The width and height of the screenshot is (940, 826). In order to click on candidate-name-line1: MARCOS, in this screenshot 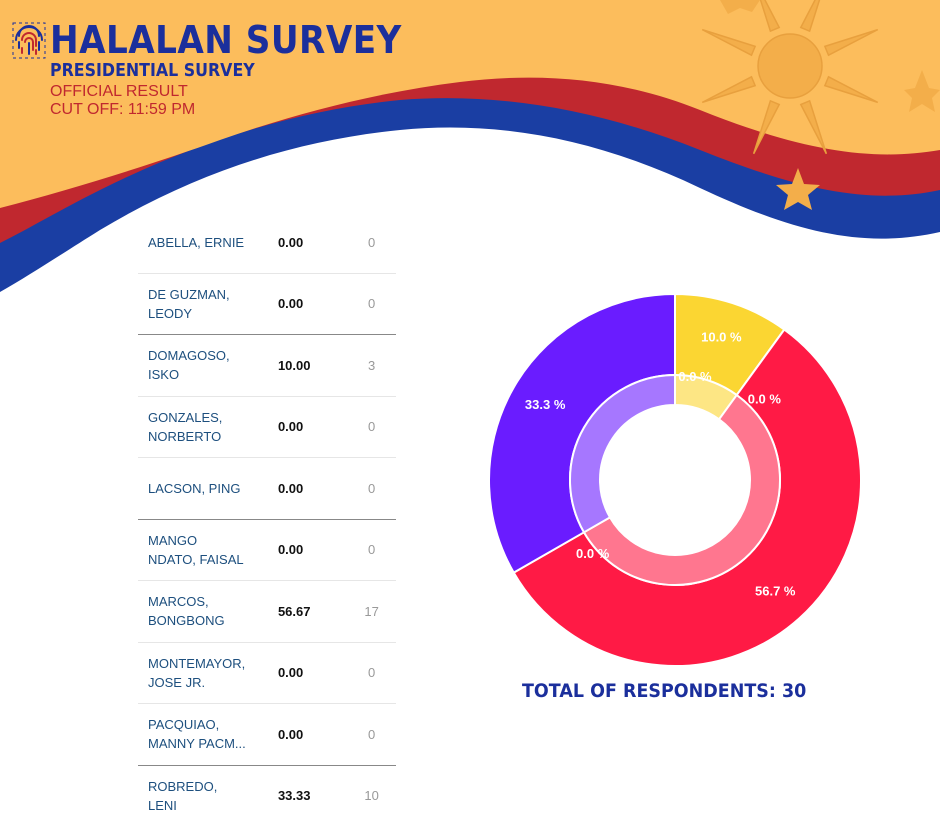, I will do `click(178, 602)`.